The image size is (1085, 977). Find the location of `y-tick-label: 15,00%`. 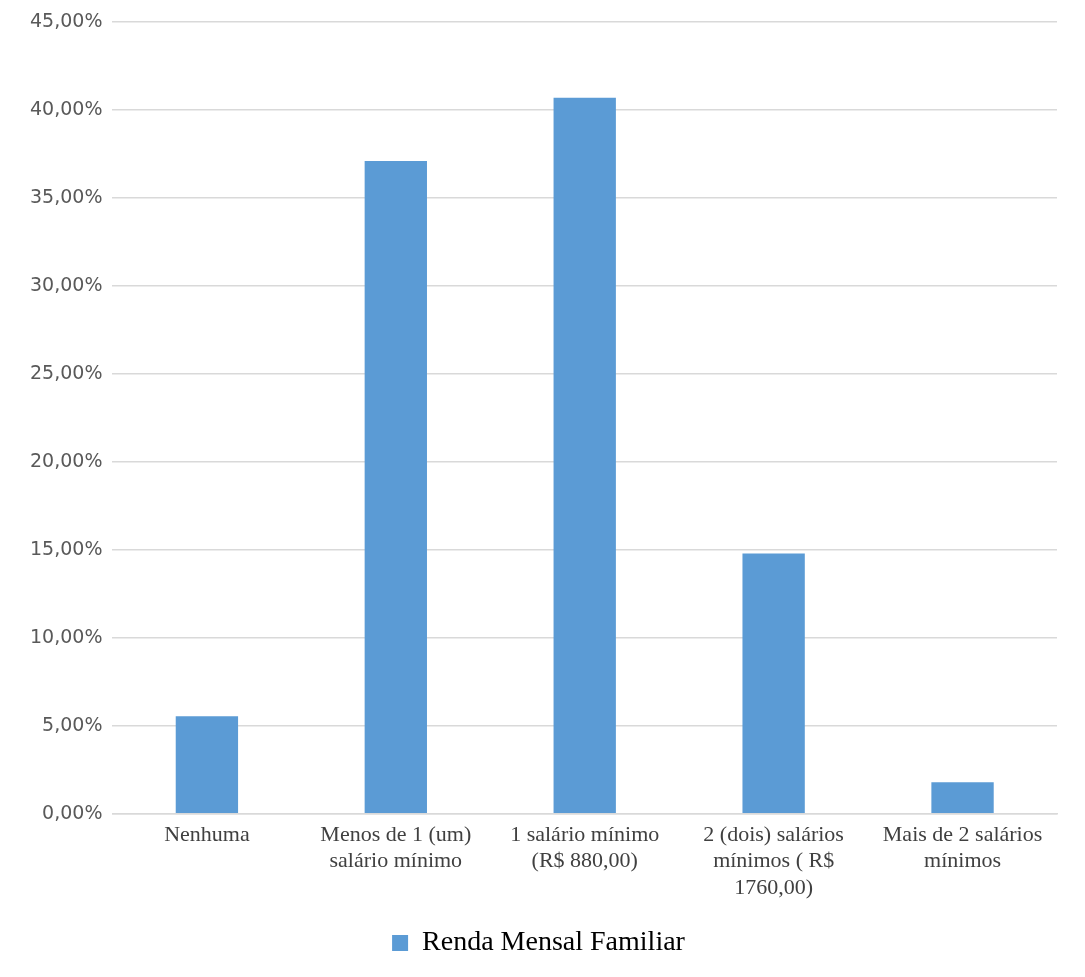

y-tick-label: 15,00% is located at coordinates (66, 547).